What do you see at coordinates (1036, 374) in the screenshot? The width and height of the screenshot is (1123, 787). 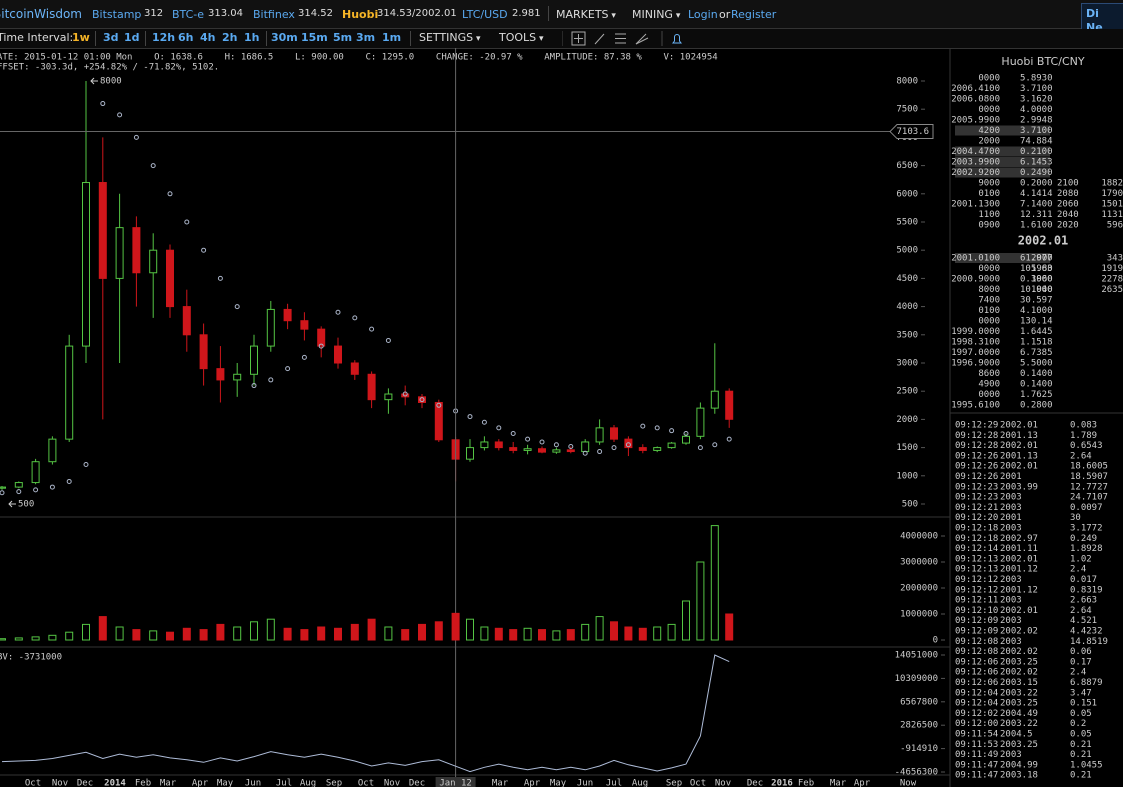 I see `book-amount: 0.1400` at bounding box center [1036, 374].